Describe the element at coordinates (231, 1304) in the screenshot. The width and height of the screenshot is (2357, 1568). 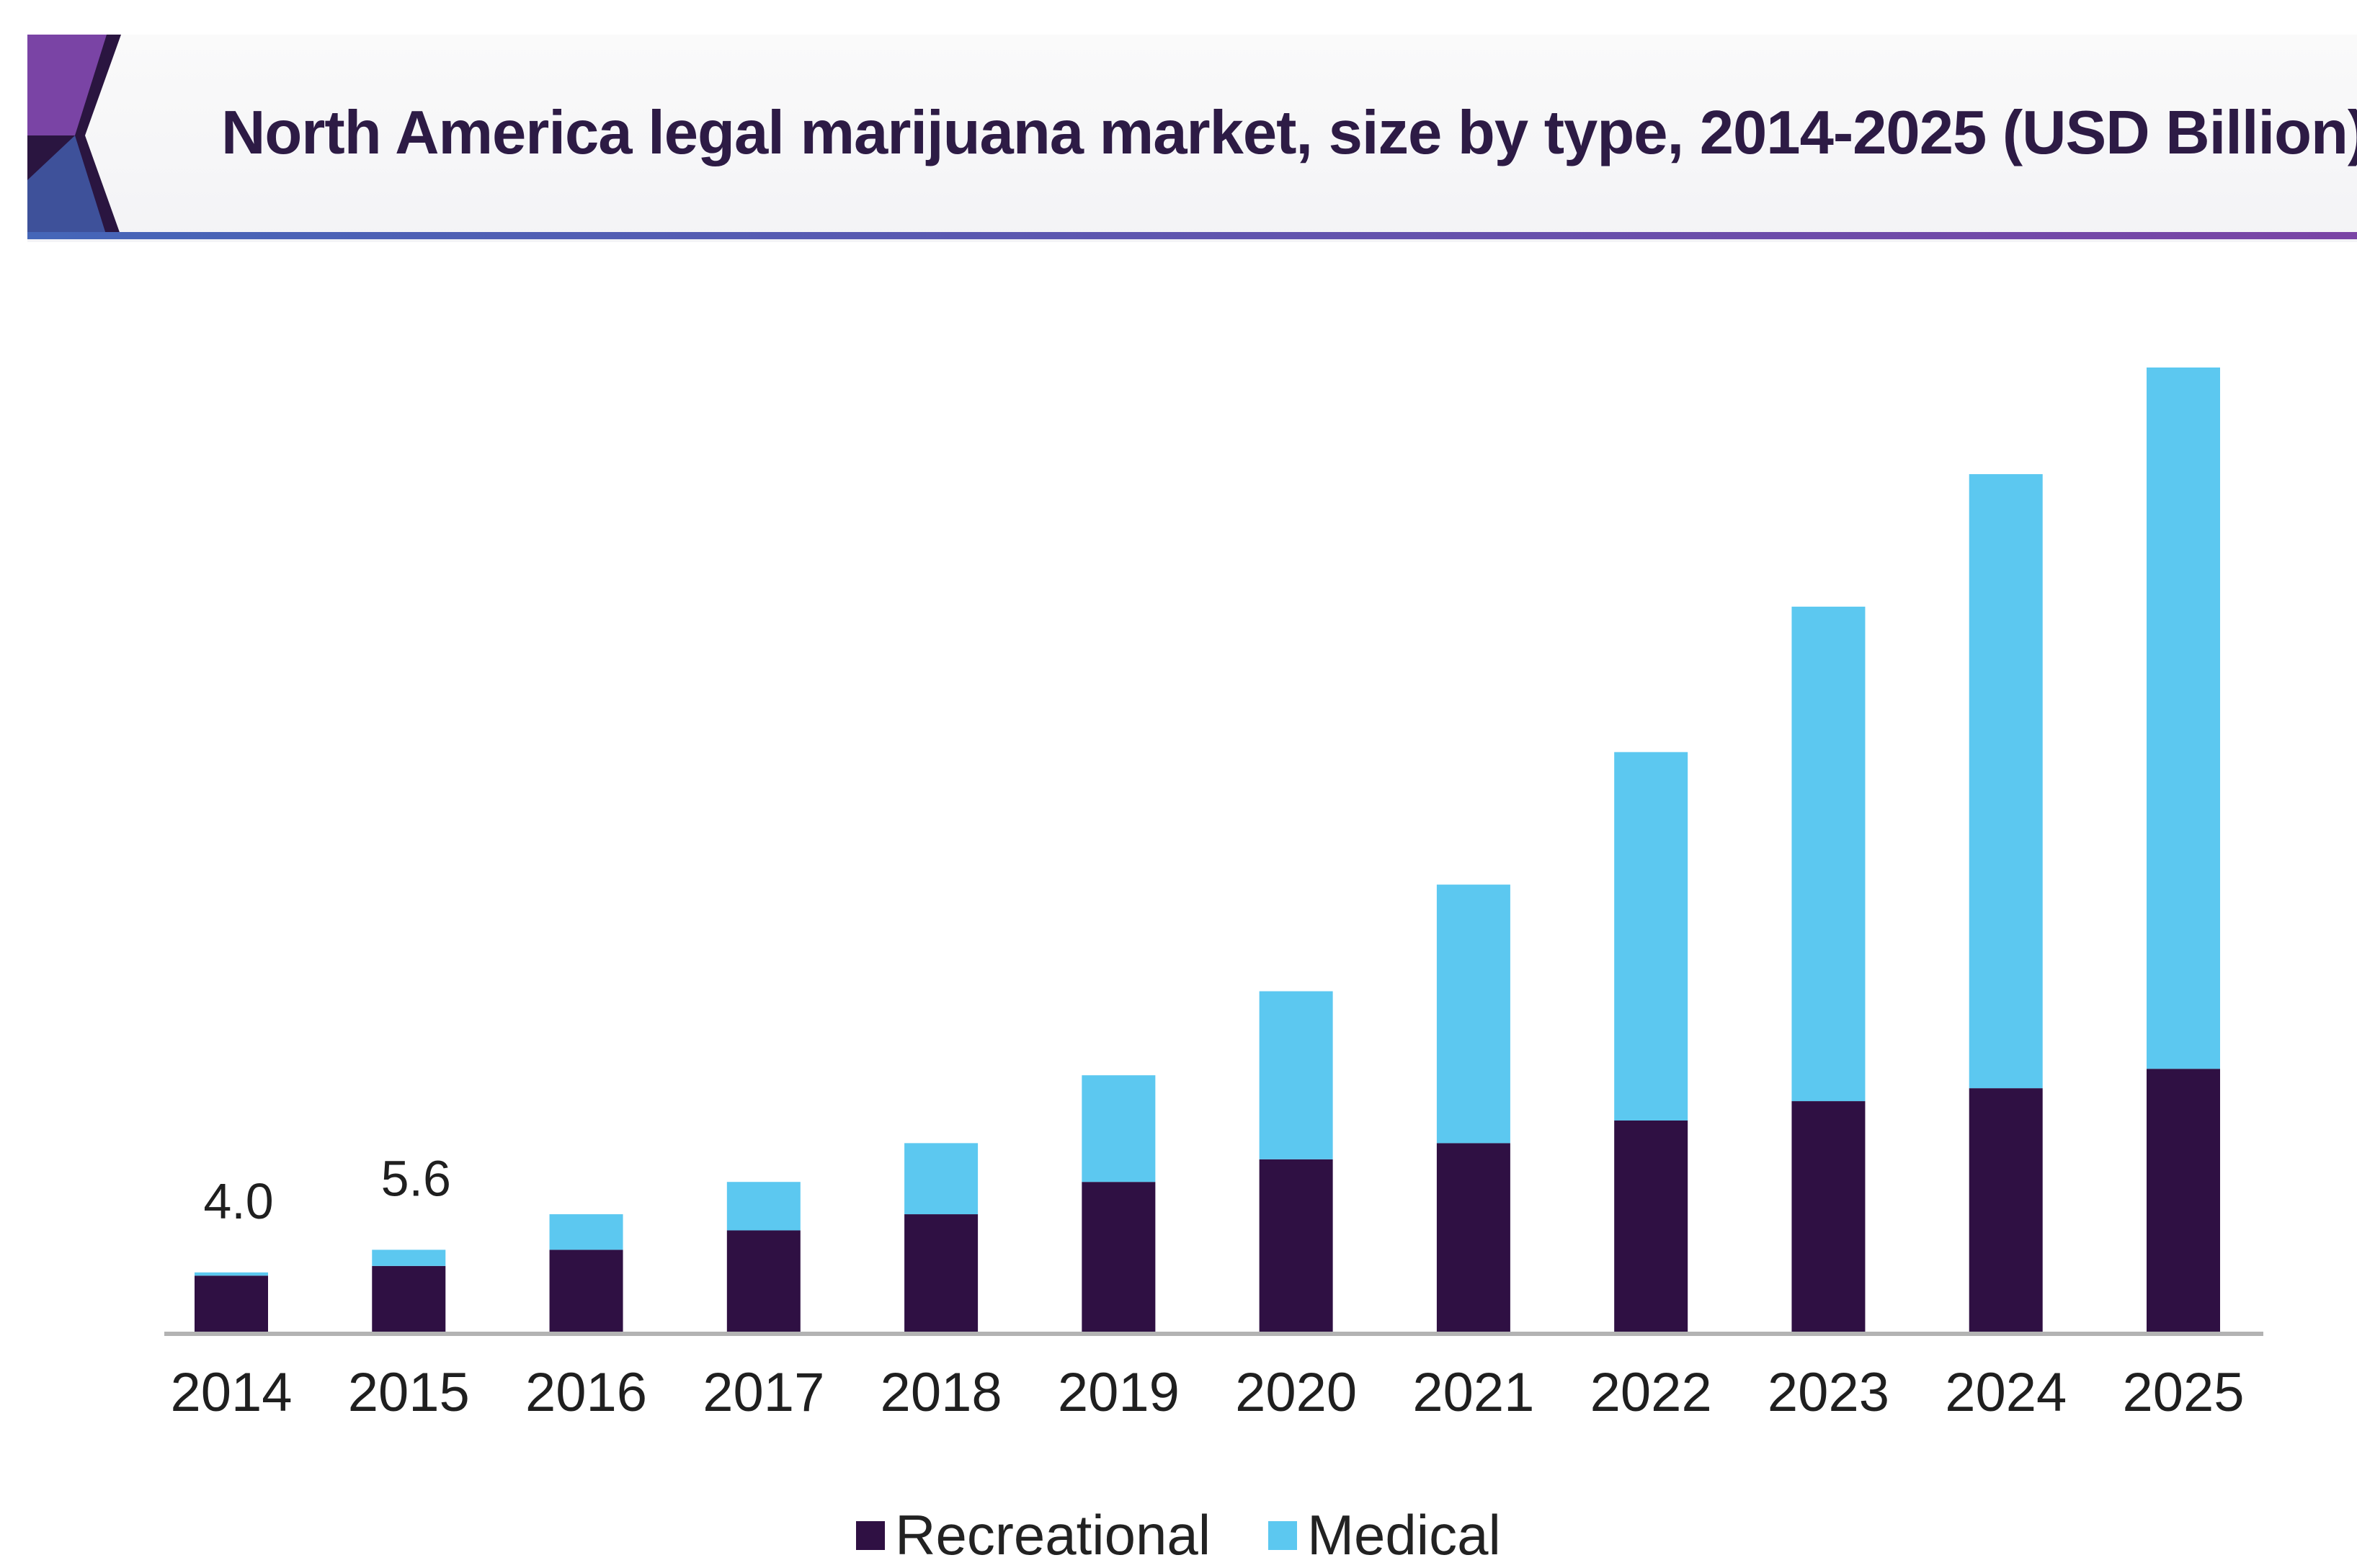
I see `bar-recreational-2014` at that location.